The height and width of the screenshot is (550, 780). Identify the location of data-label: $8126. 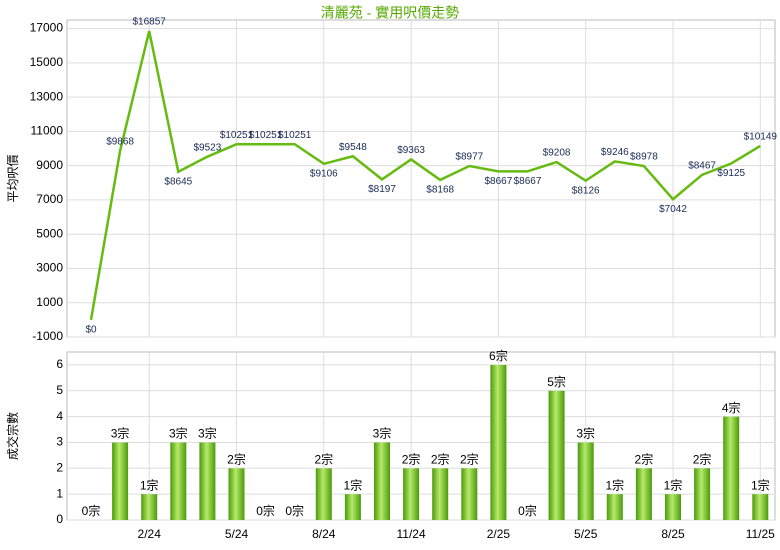
(586, 190).